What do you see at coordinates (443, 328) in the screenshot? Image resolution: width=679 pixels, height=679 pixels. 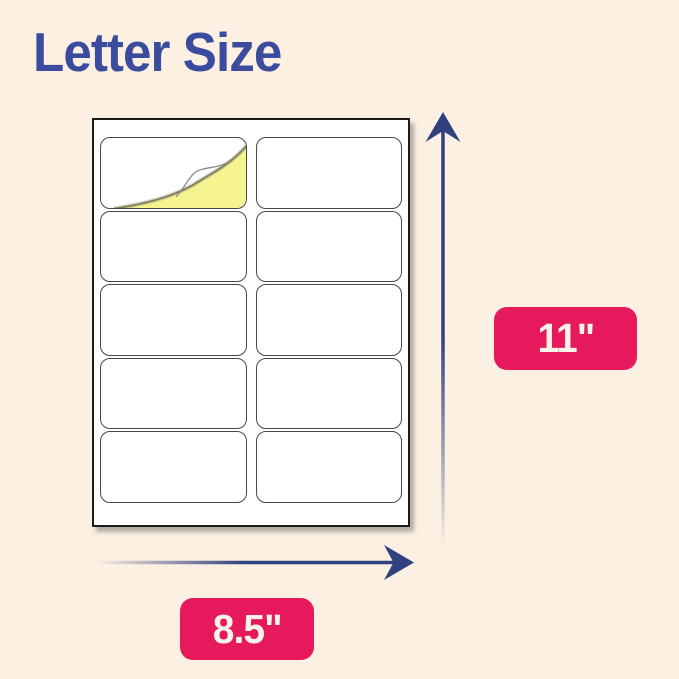 I see `up-arrow-icon` at bounding box center [443, 328].